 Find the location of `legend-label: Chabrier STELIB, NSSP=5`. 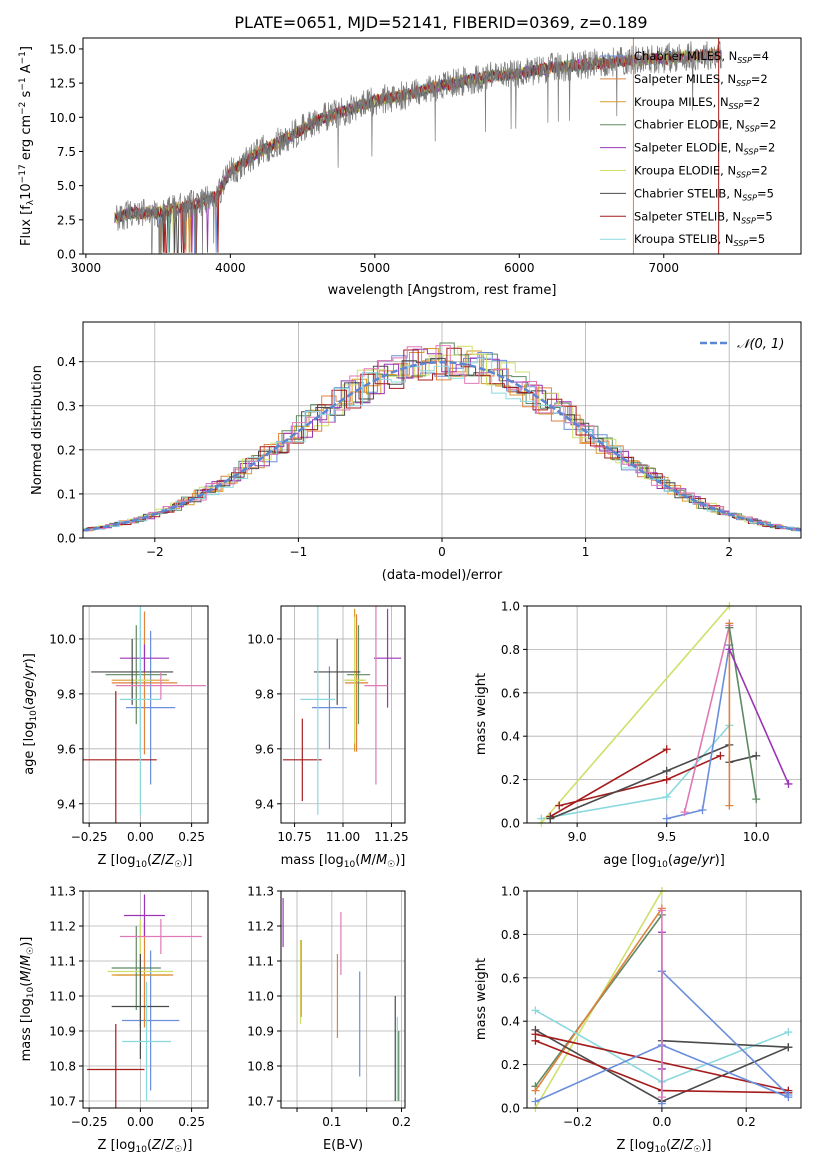

legend-label: Chabrier STELIB, NSSP=5 is located at coordinates (704, 194).